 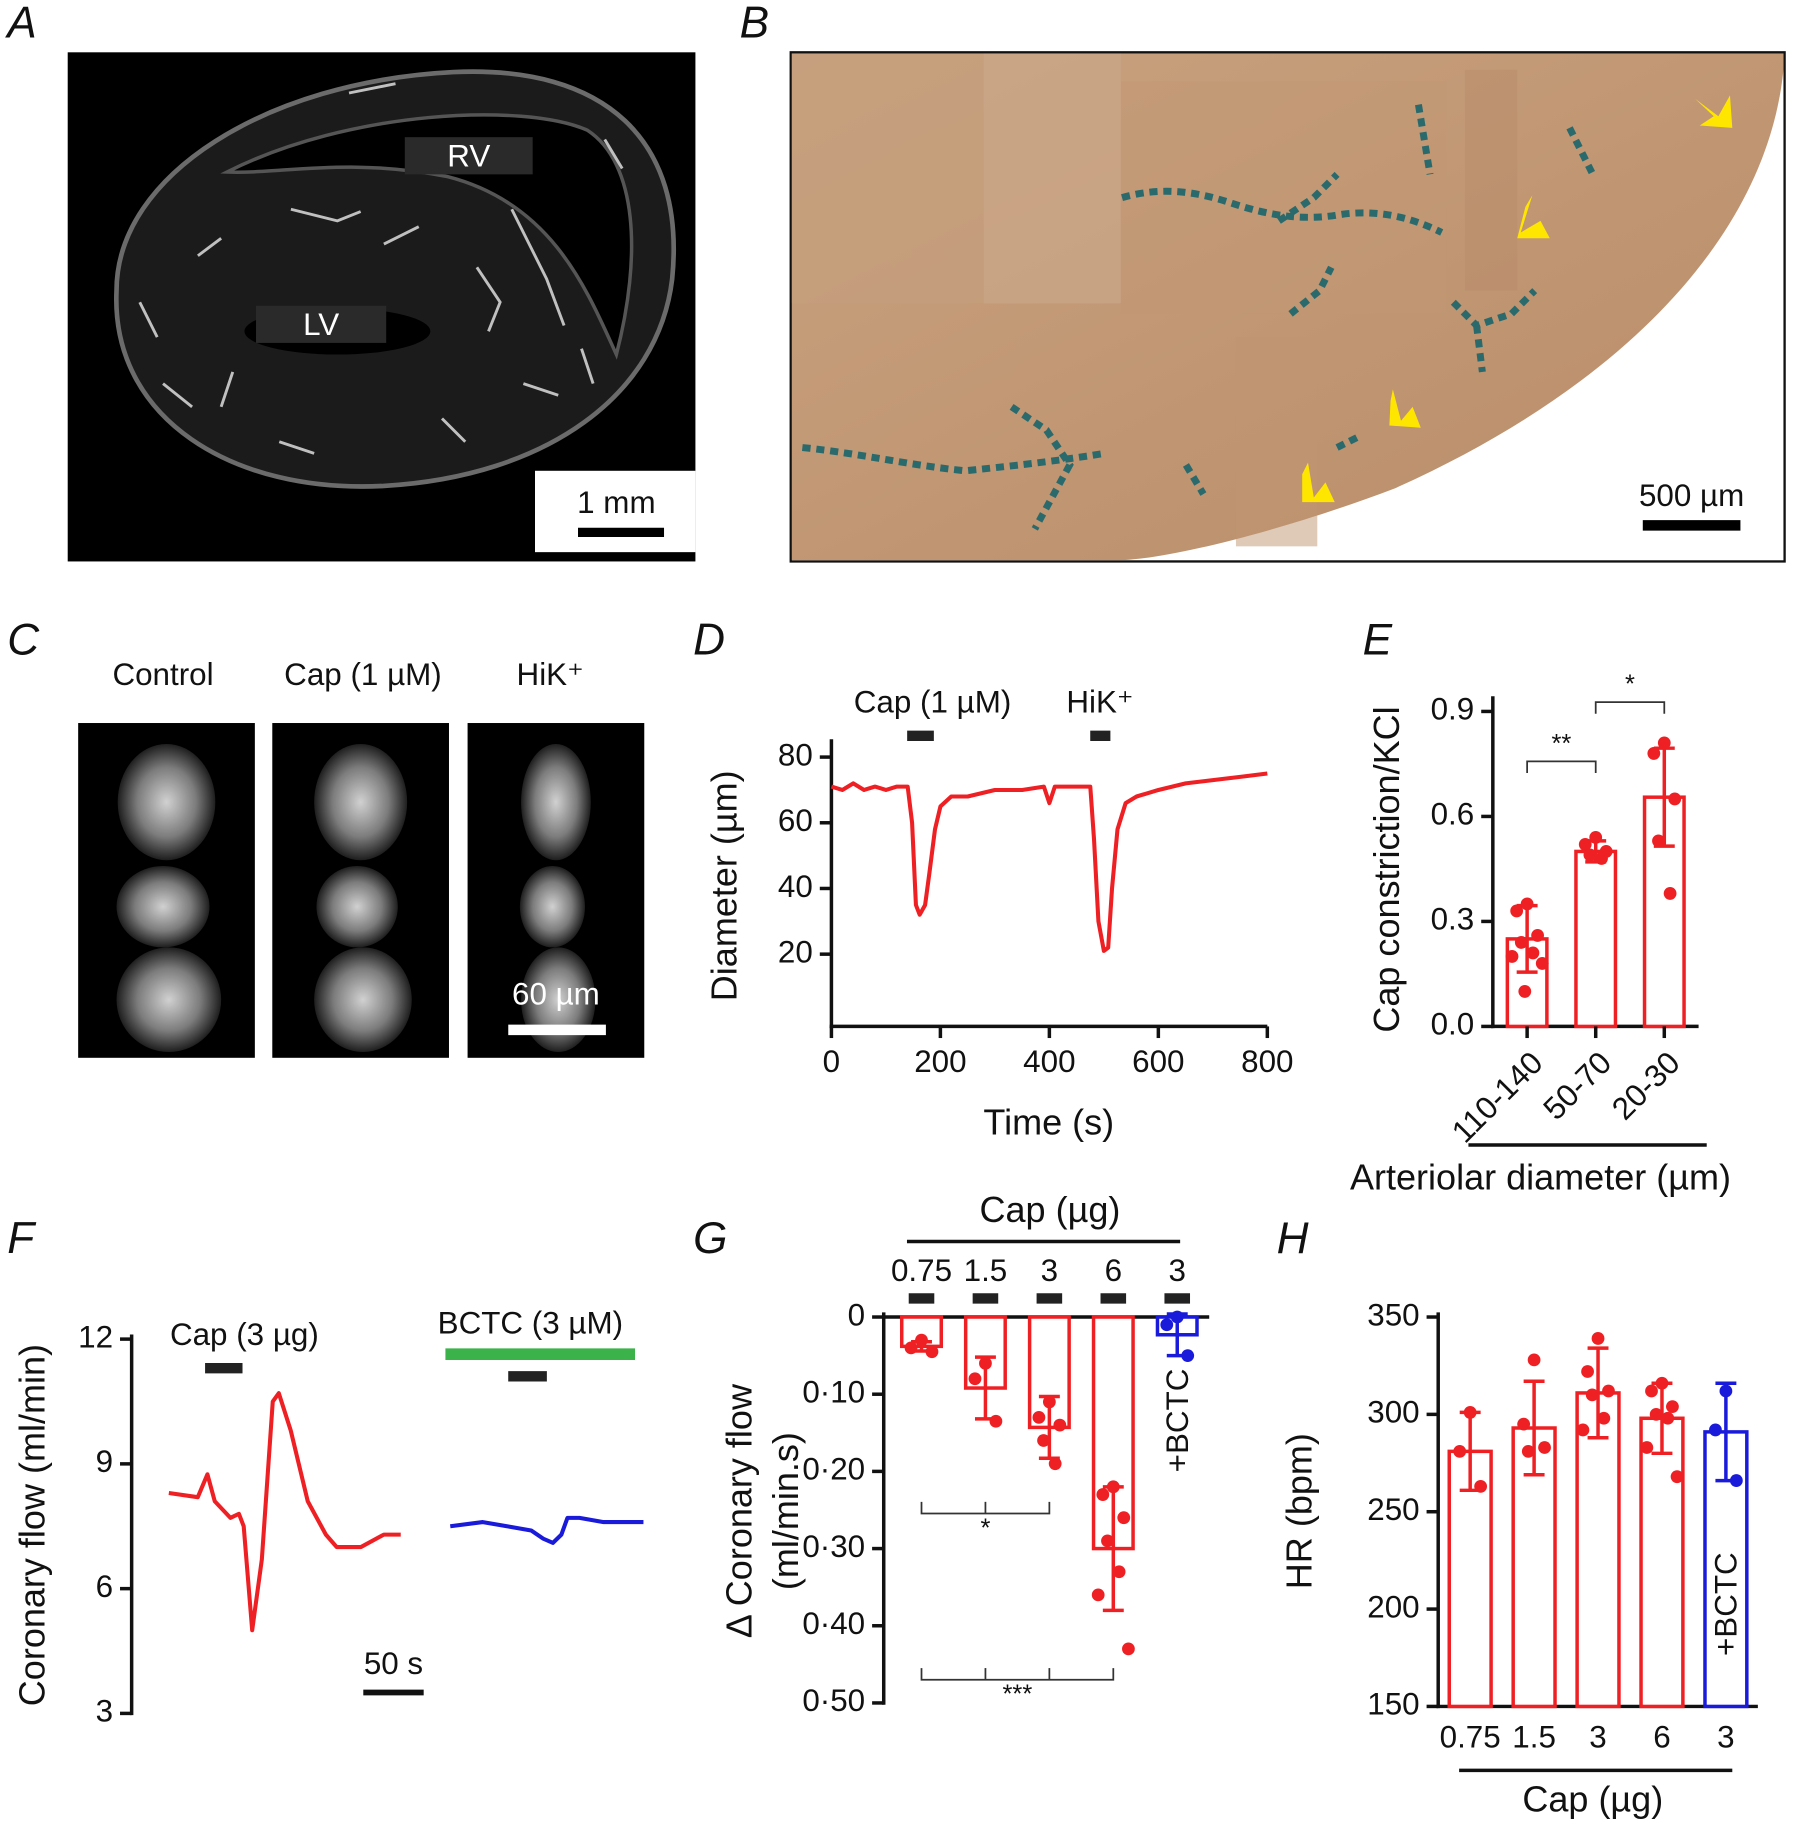 I want to click on y-tick-label: 0·30, so click(x=833, y=1546).